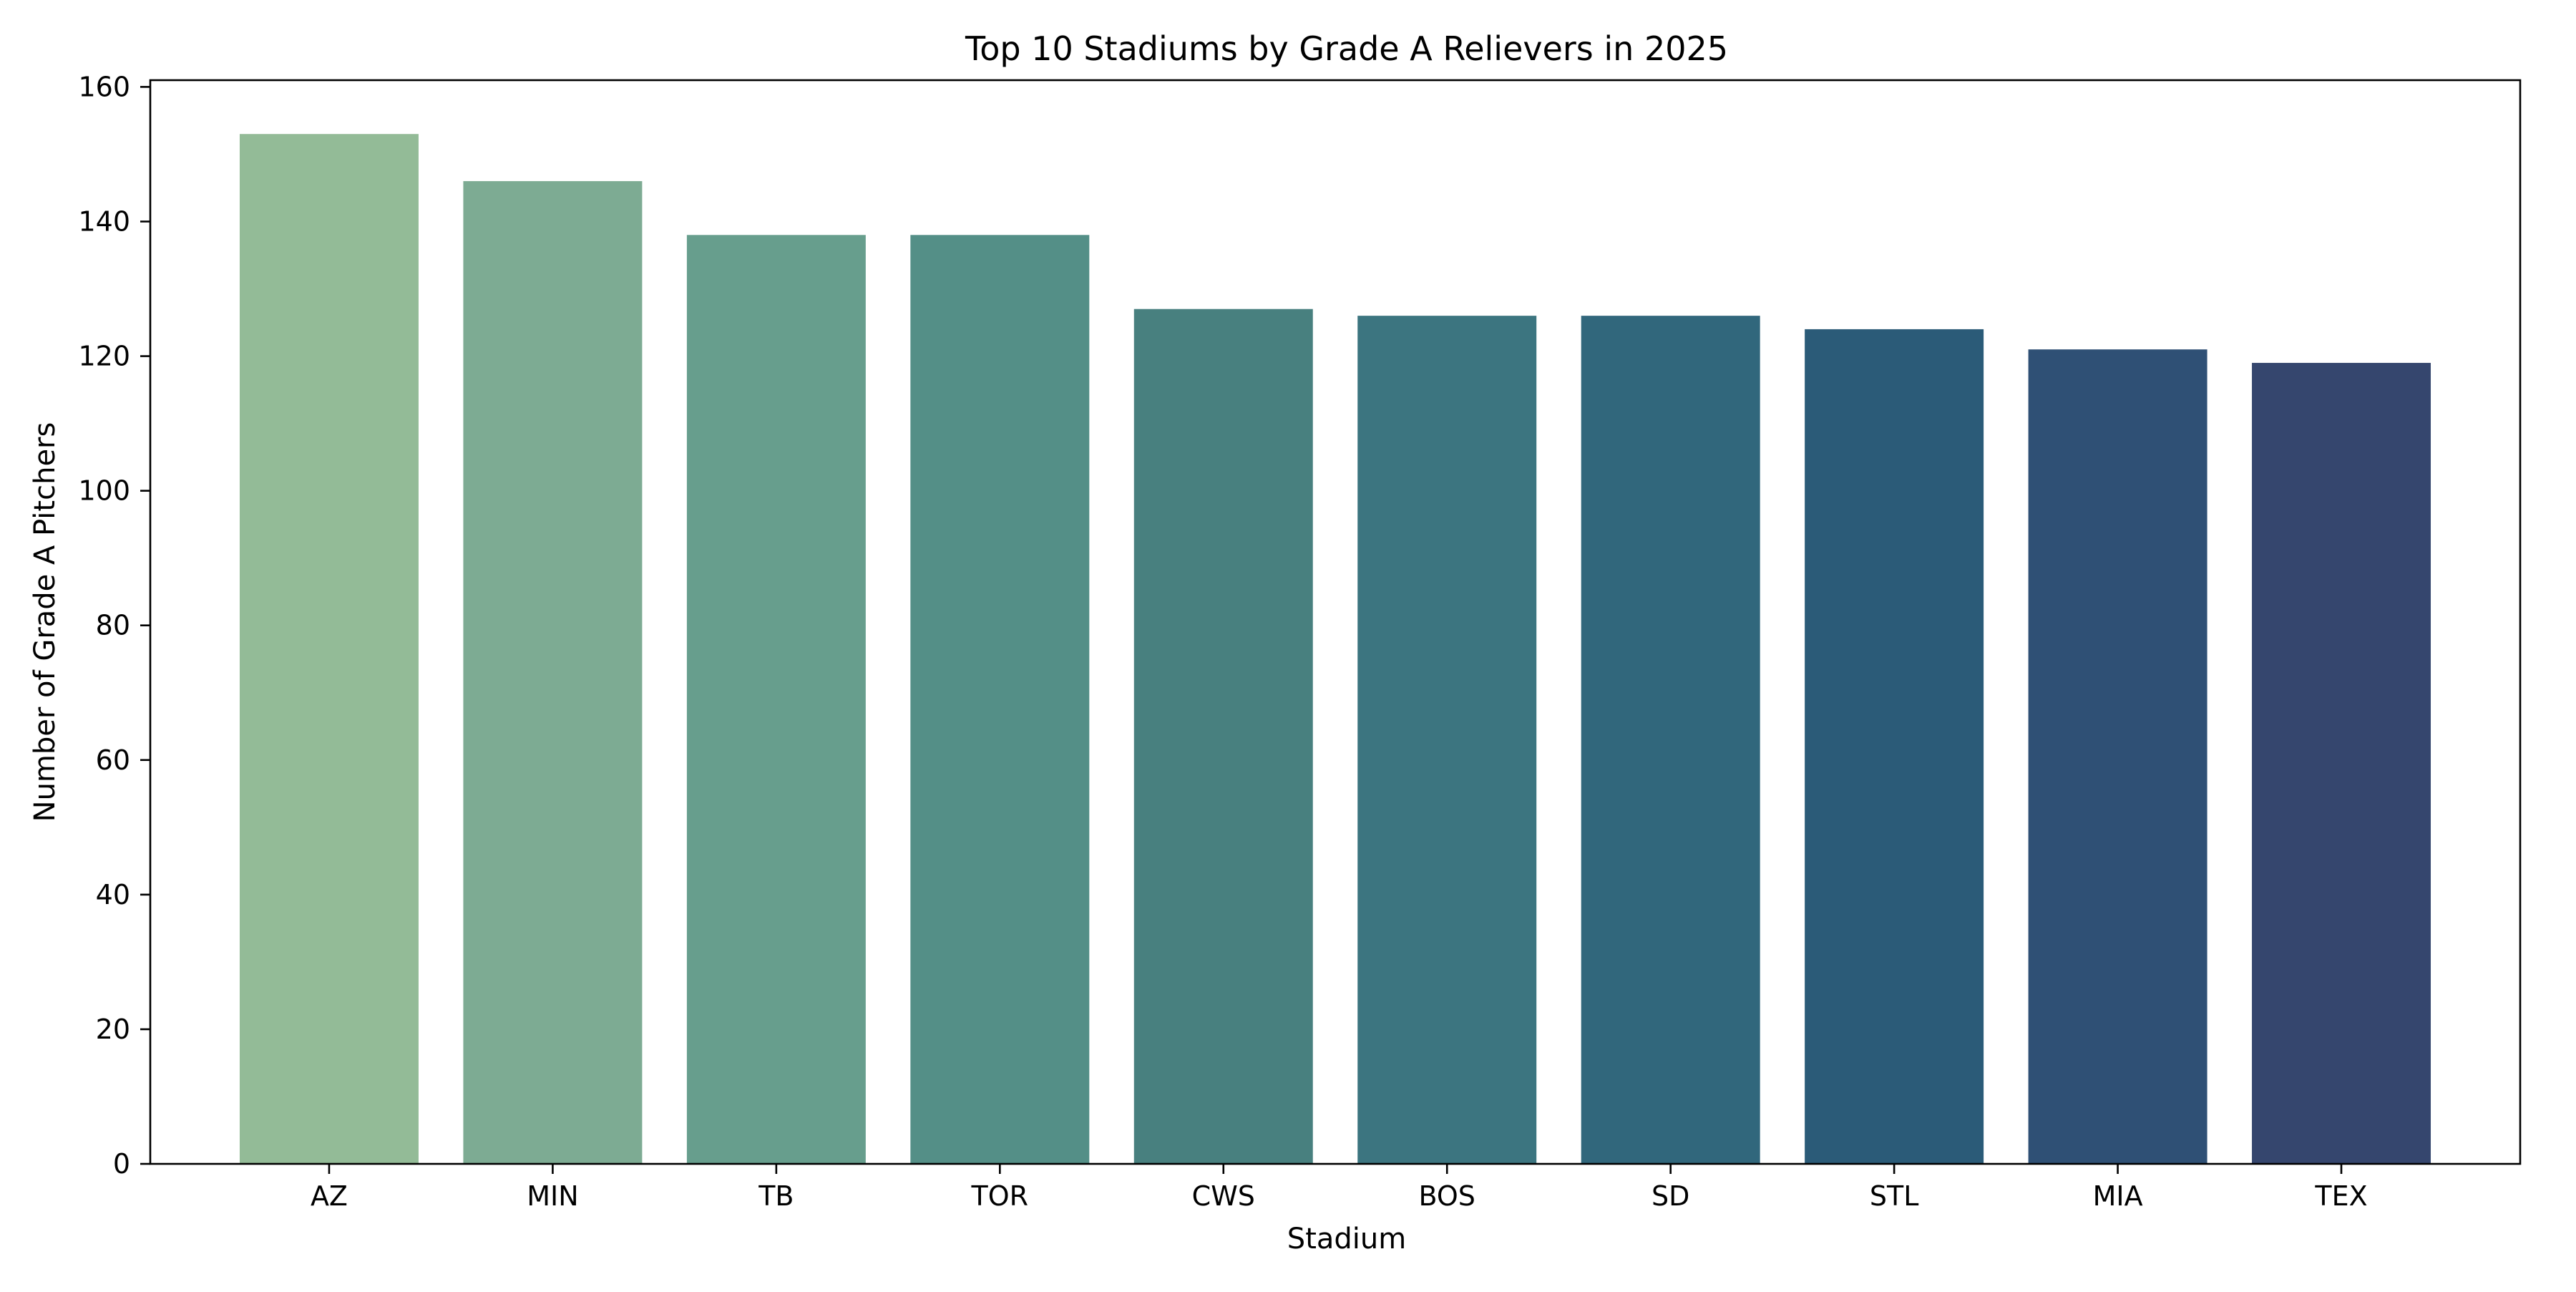 Image resolution: width=2576 pixels, height=1292 pixels. Describe the element at coordinates (1000, 1196) in the screenshot. I see `x-tick-label: TOR` at that location.